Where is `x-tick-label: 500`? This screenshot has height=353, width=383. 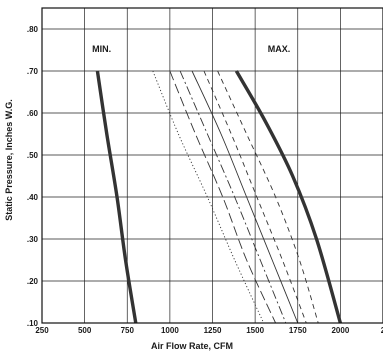 x-tick-label: 500 is located at coordinates (85, 330).